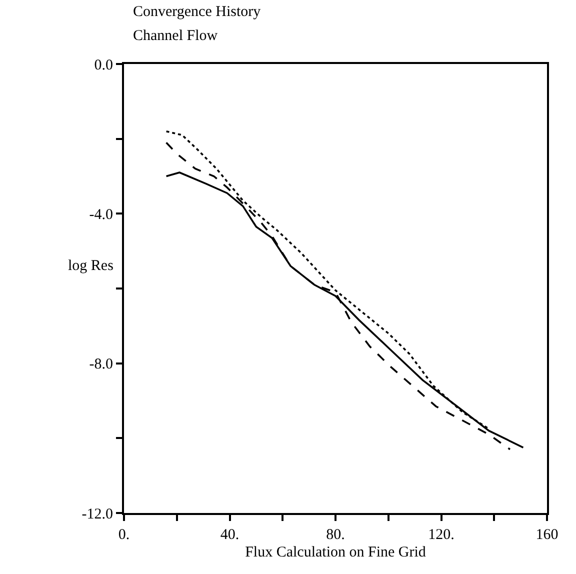  I want to click on chart-title: Convergence History, so click(197, 12).